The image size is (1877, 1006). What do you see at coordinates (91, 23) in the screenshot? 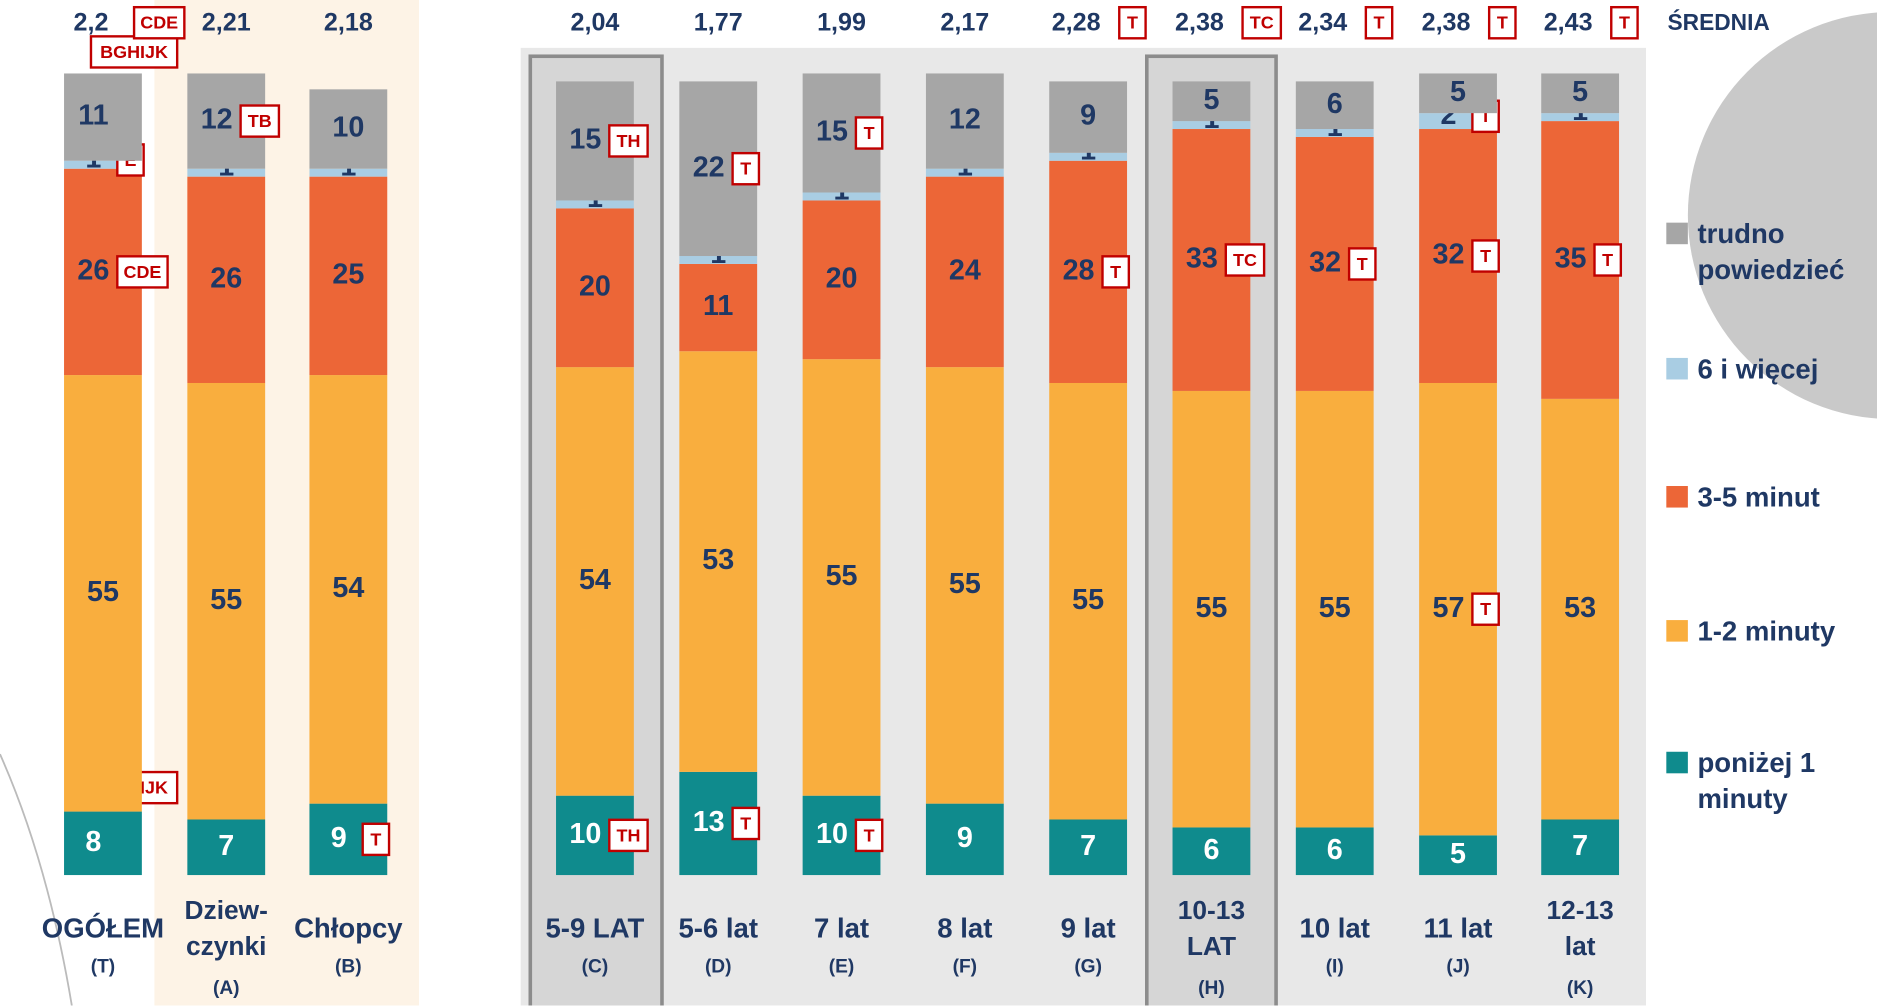
I see `average-label: 2,2` at bounding box center [91, 23].